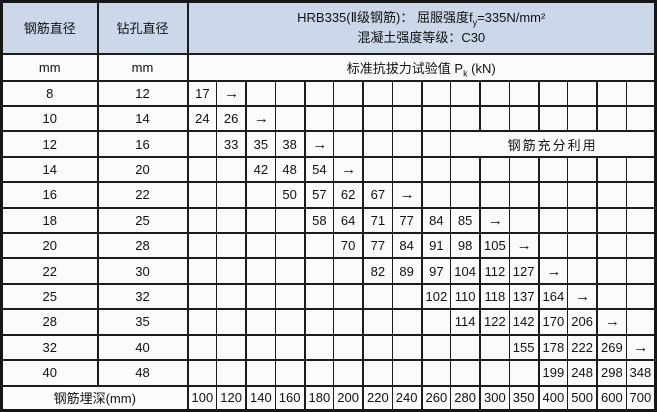 This screenshot has width=657, height=412. Describe the element at coordinates (436, 398) in the screenshot. I see `embed-depth-value: 260` at that location.